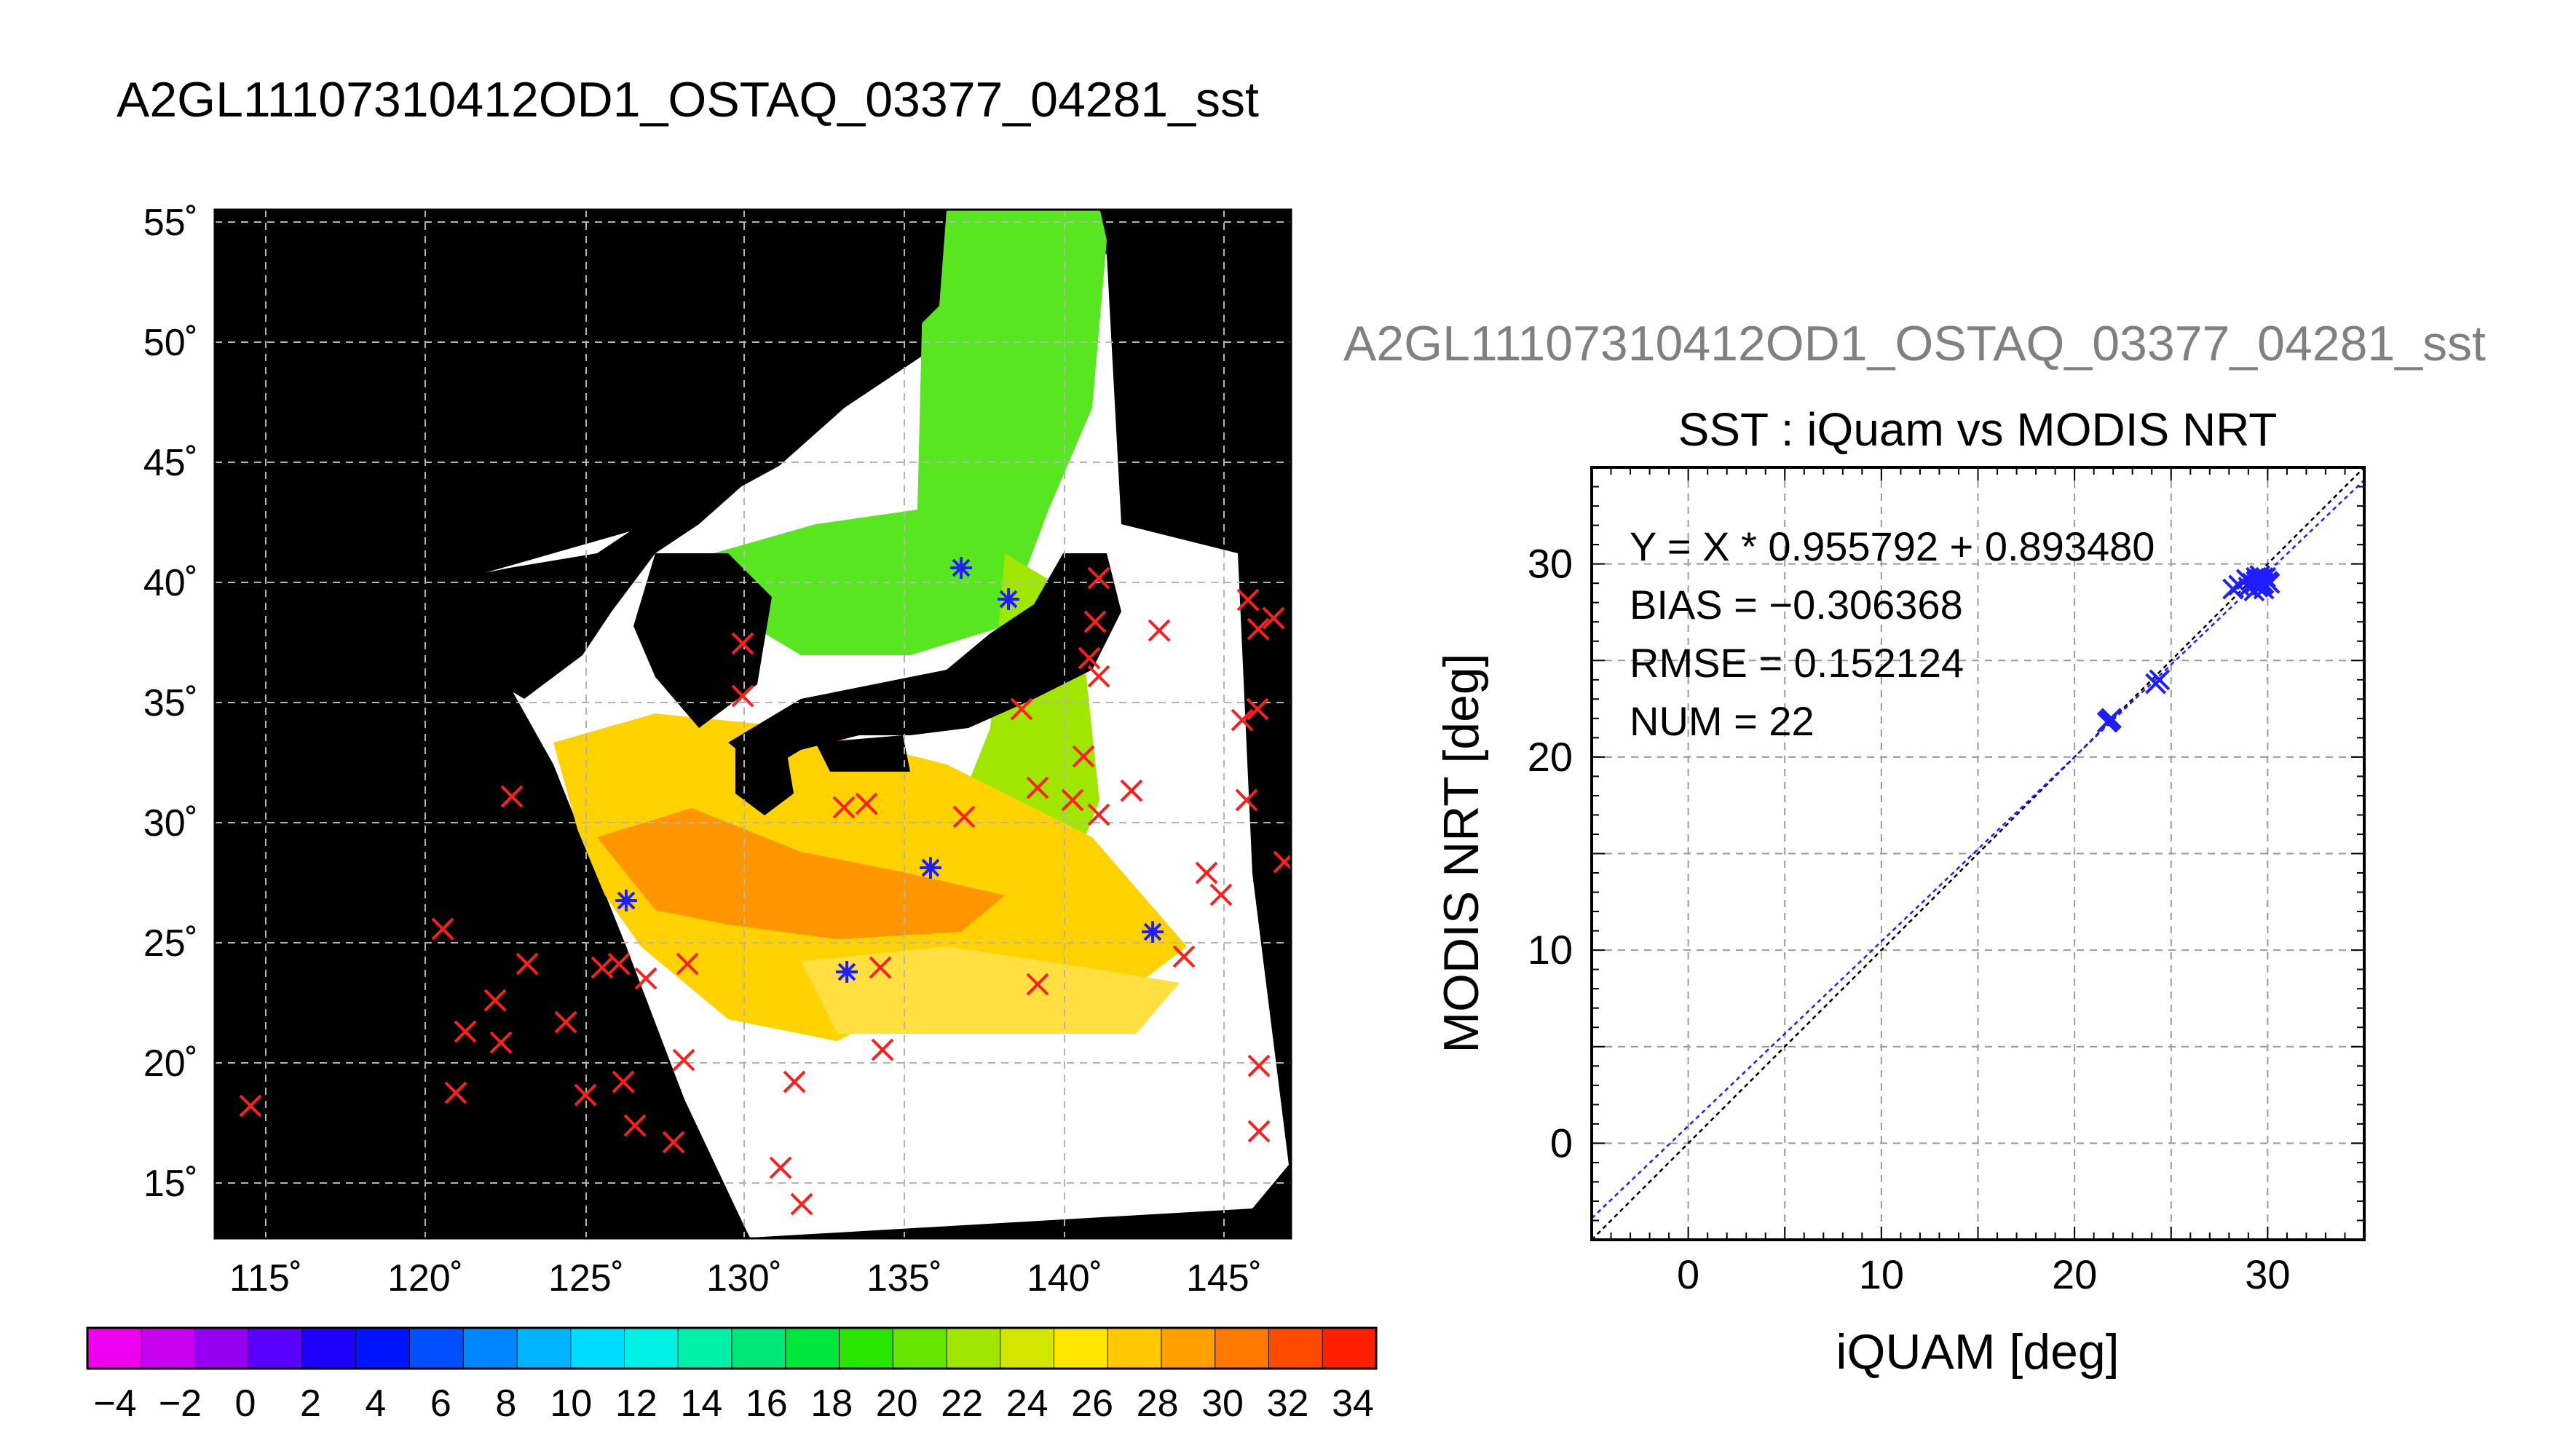 The width and height of the screenshot is (2555, 1456). I want to click on x-tick-label: 10, so click(1881, 1274).